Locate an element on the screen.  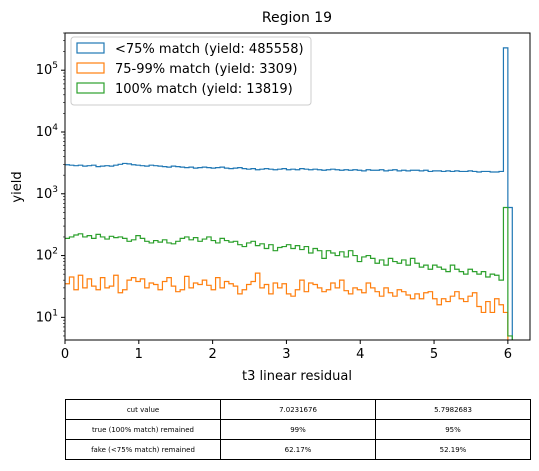
x-axis-label: t3 linear residual is located at coordinates (297, 376).